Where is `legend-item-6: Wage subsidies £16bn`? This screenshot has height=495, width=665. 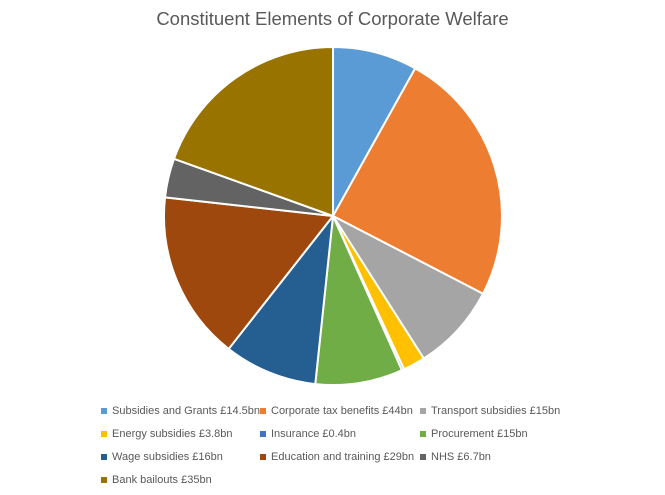 legend-item-6: Wage subsidies £16bn is located at coordinates (162, 457).